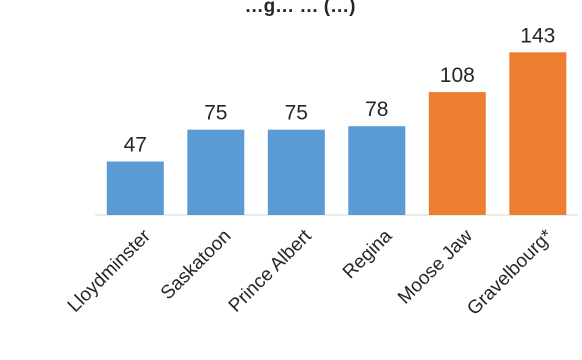  What do you see at coordinates (216, 172) in the screenshot?
I see `bar-saskatoon` at bounding box center [216, 172].